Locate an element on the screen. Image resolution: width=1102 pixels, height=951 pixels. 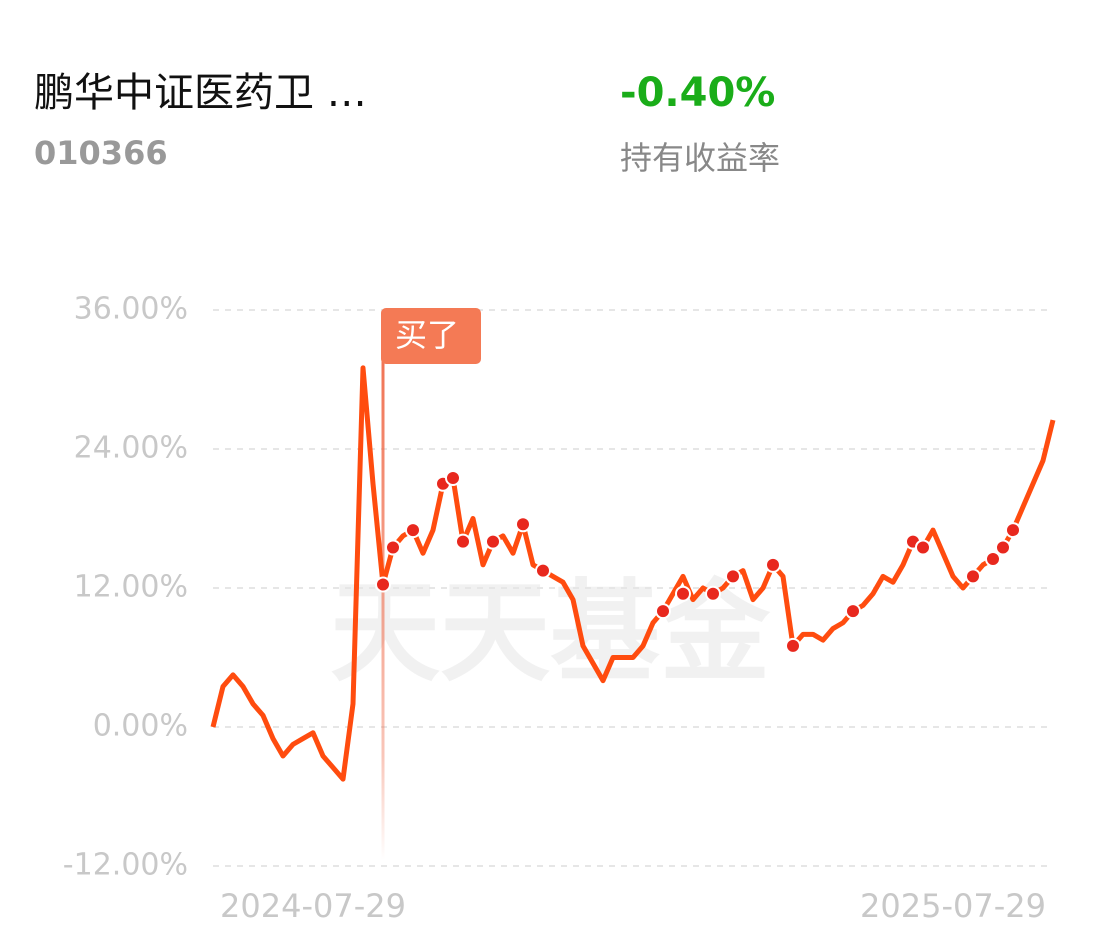
x-tick-label: 2024-07-29 is located at coordinates (313, 906).